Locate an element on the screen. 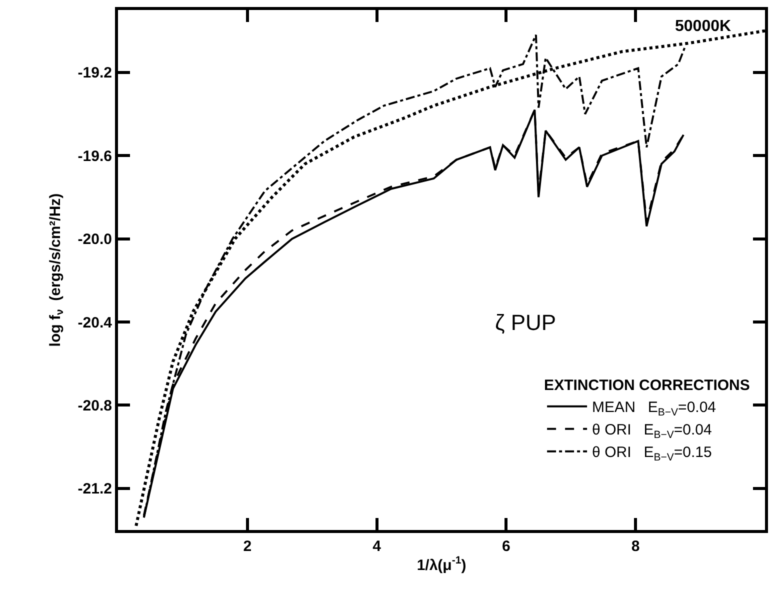 Image resolution: width=772 pixels, height=590 pixels. x-tick-label: 6 is located at coordinates (506, 546).